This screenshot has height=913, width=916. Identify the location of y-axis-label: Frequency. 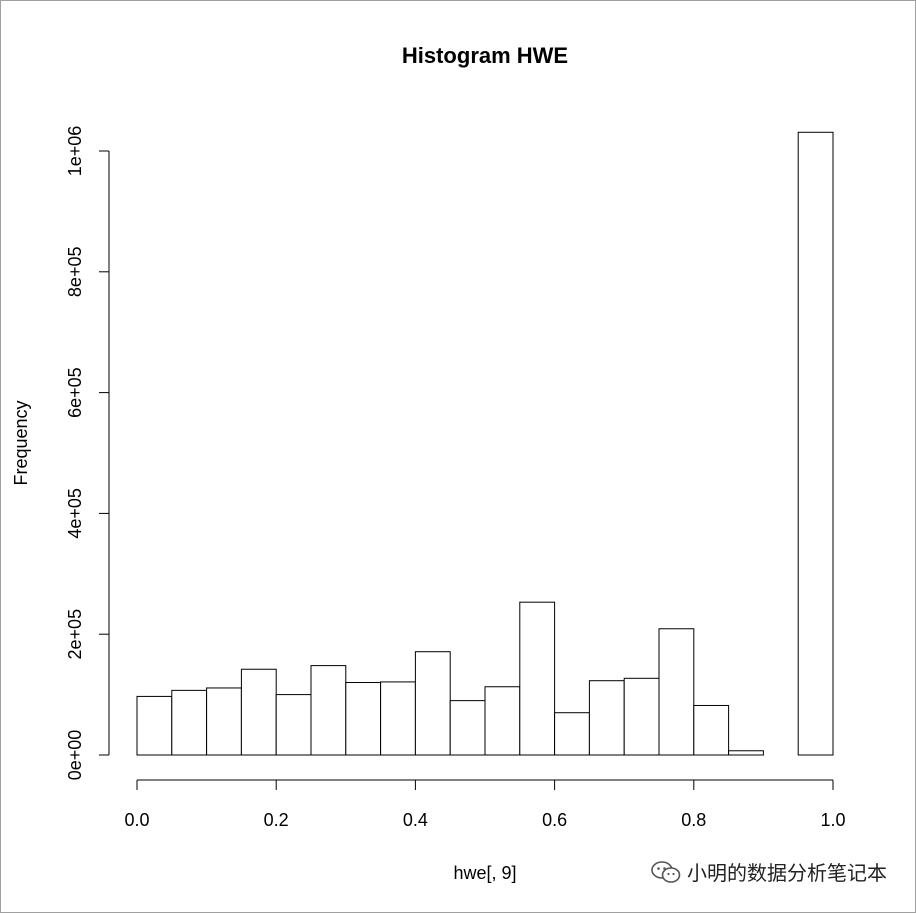
(21, 442).